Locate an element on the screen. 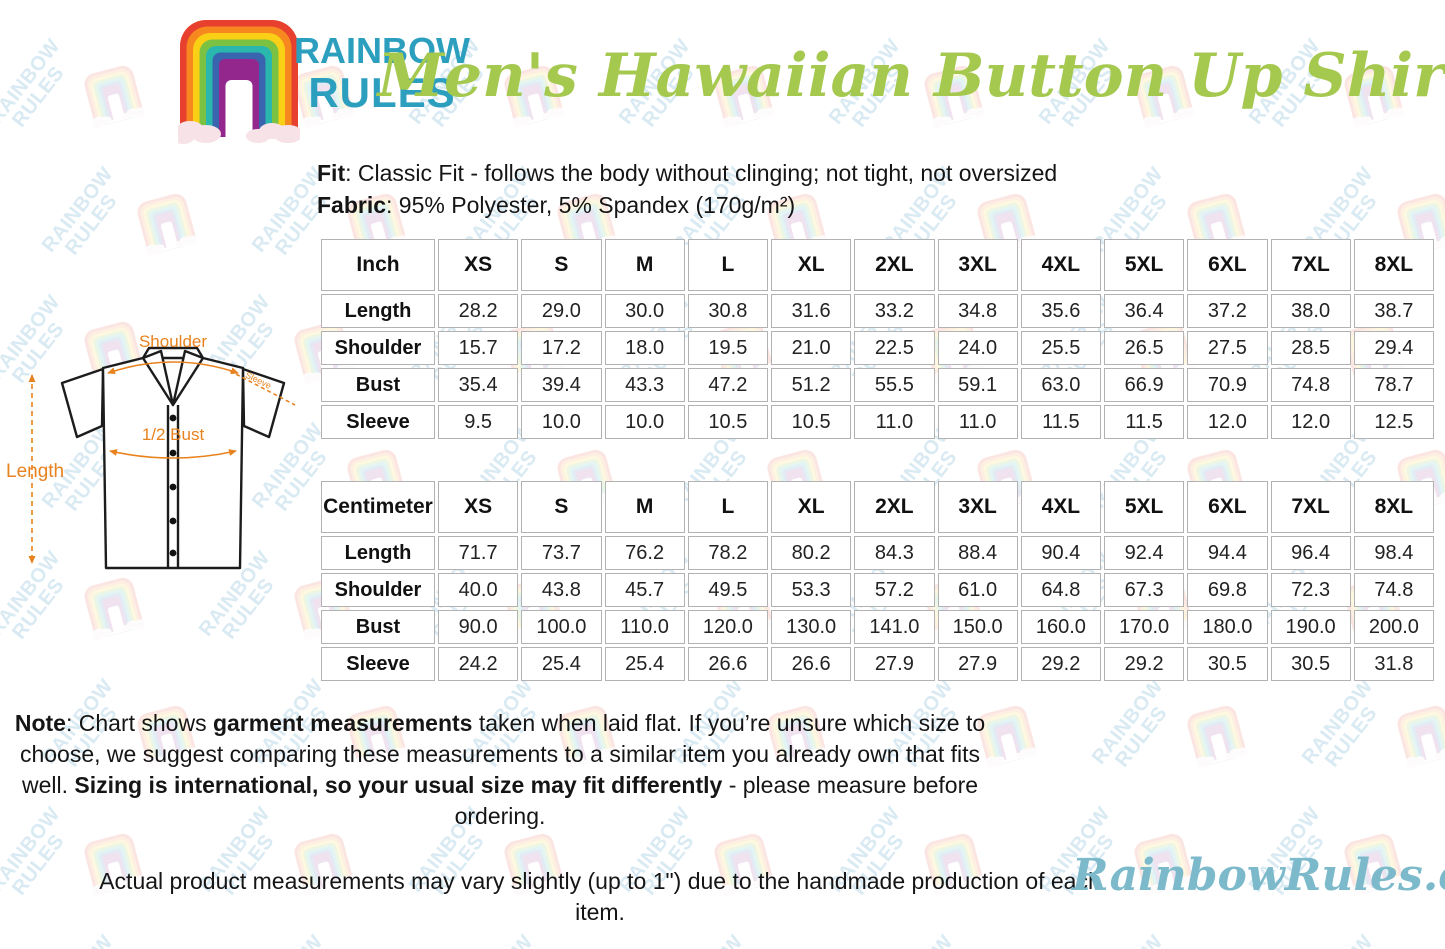 This screenshot has width=1445, height=949. size-column-header: 4XL is located at coordinates (1060, 507).